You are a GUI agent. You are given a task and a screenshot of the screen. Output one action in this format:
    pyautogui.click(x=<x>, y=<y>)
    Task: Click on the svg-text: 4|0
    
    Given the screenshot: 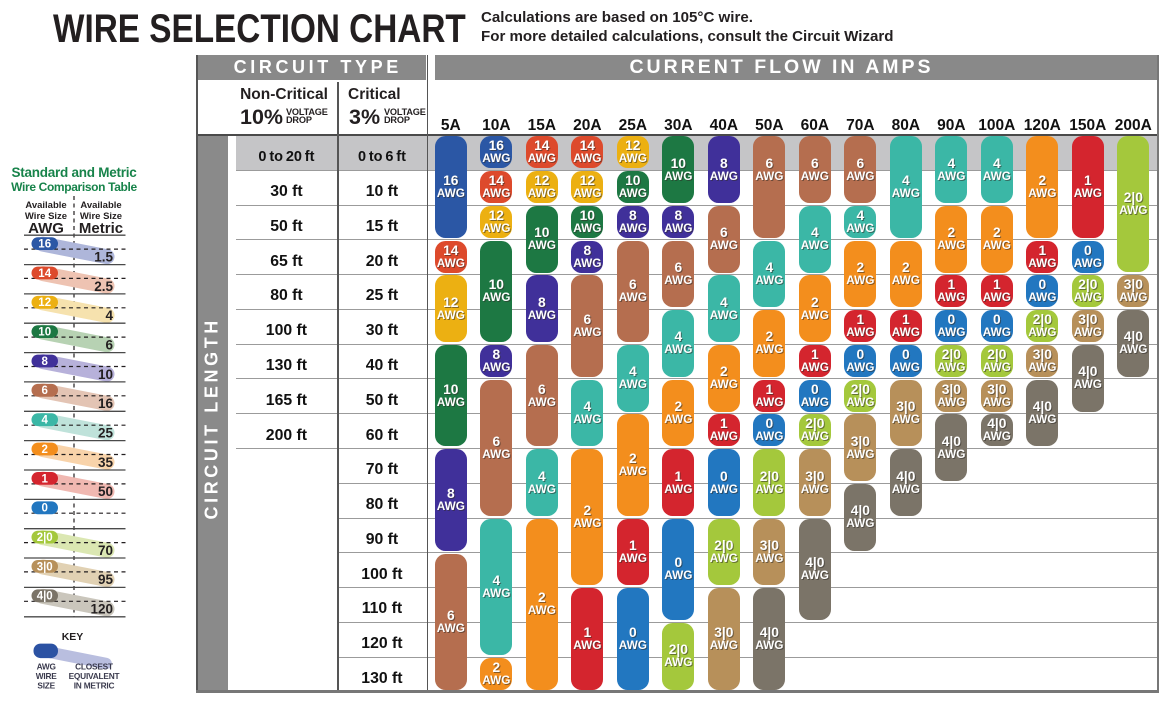 What is the action you would take?
    pyautogui.click(x=45, y=597)
    